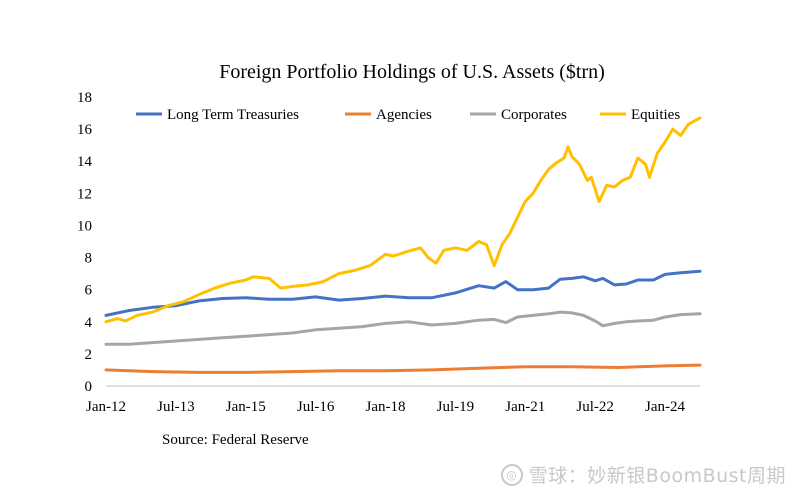 The width and height of the screenshot is (804, 500). What do you see at coordinates (84, 98) in the screenshot?
I see `y-tick-label: 18` at bounding box center [84, 98].